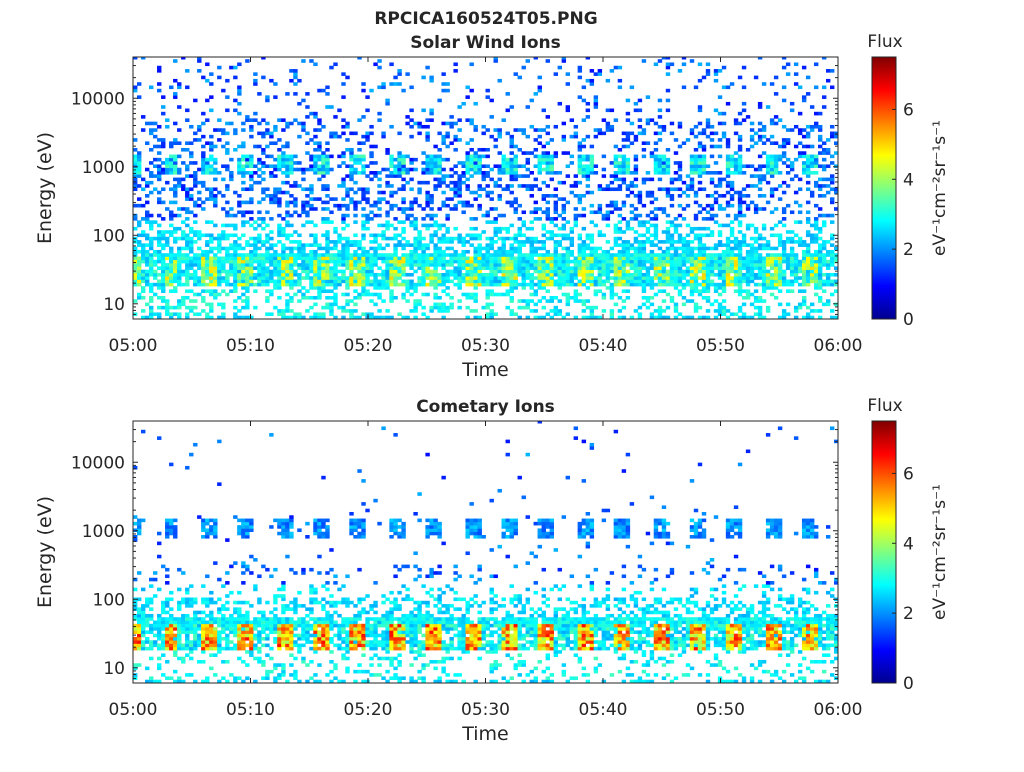  What do you see at coordinates (485, 19) in the screenshot?
I see `figure-title: RPCICA160524T05.PNG` at bounding box center [485, 19].